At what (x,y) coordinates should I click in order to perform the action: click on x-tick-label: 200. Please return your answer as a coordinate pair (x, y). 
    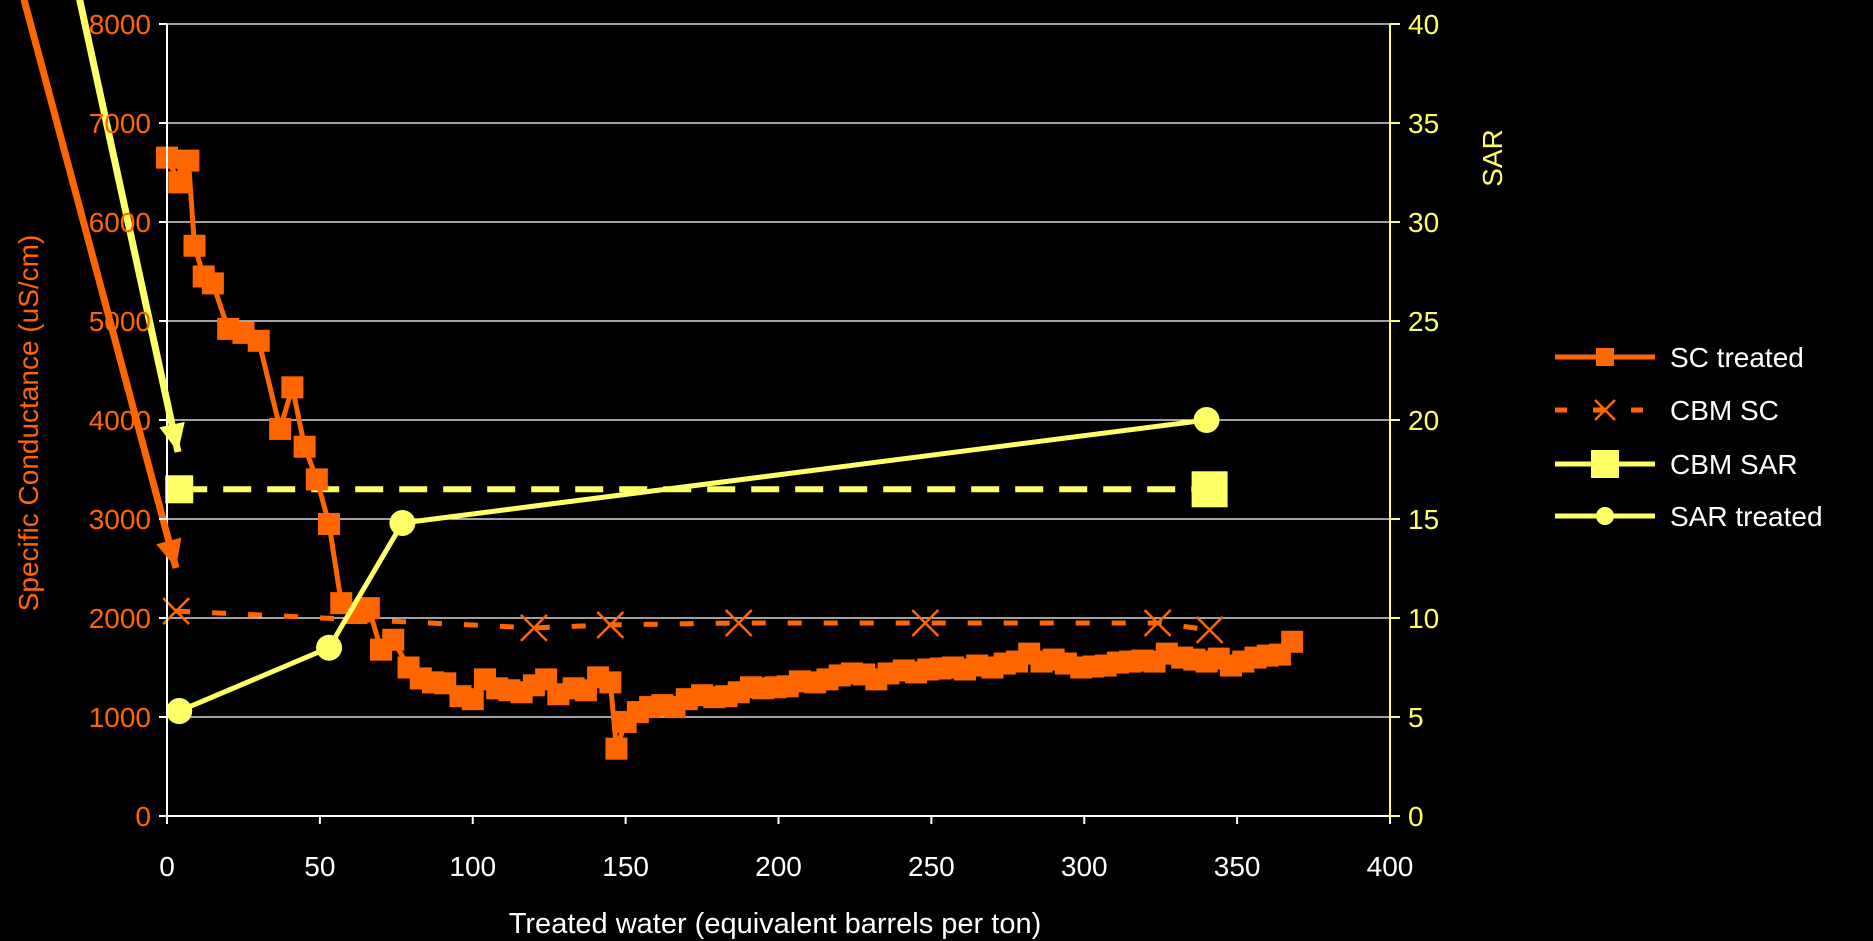
    Looking at the image, I should click on (778, 866).